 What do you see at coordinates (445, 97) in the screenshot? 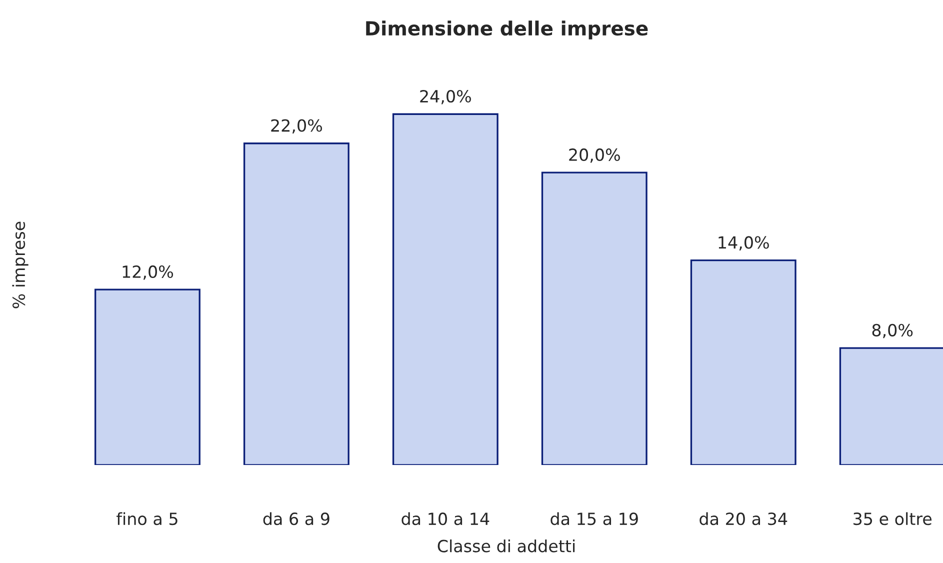
I see `data-label: 24,0%` at bounding box center [445, 97].